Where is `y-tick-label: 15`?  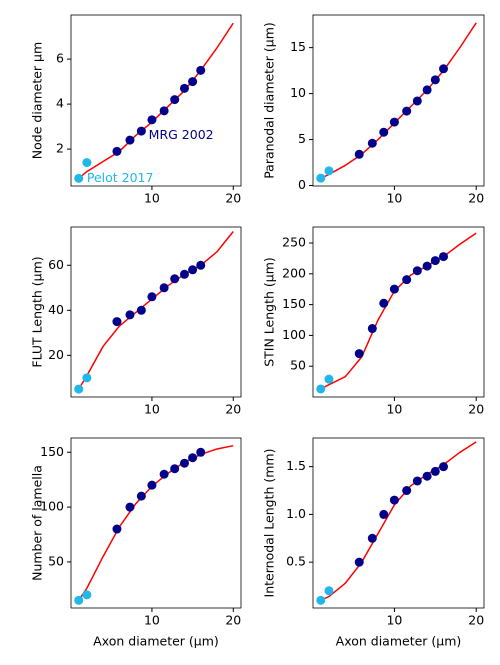
y-tick-label: 15 is located at coordinates (298, 46).